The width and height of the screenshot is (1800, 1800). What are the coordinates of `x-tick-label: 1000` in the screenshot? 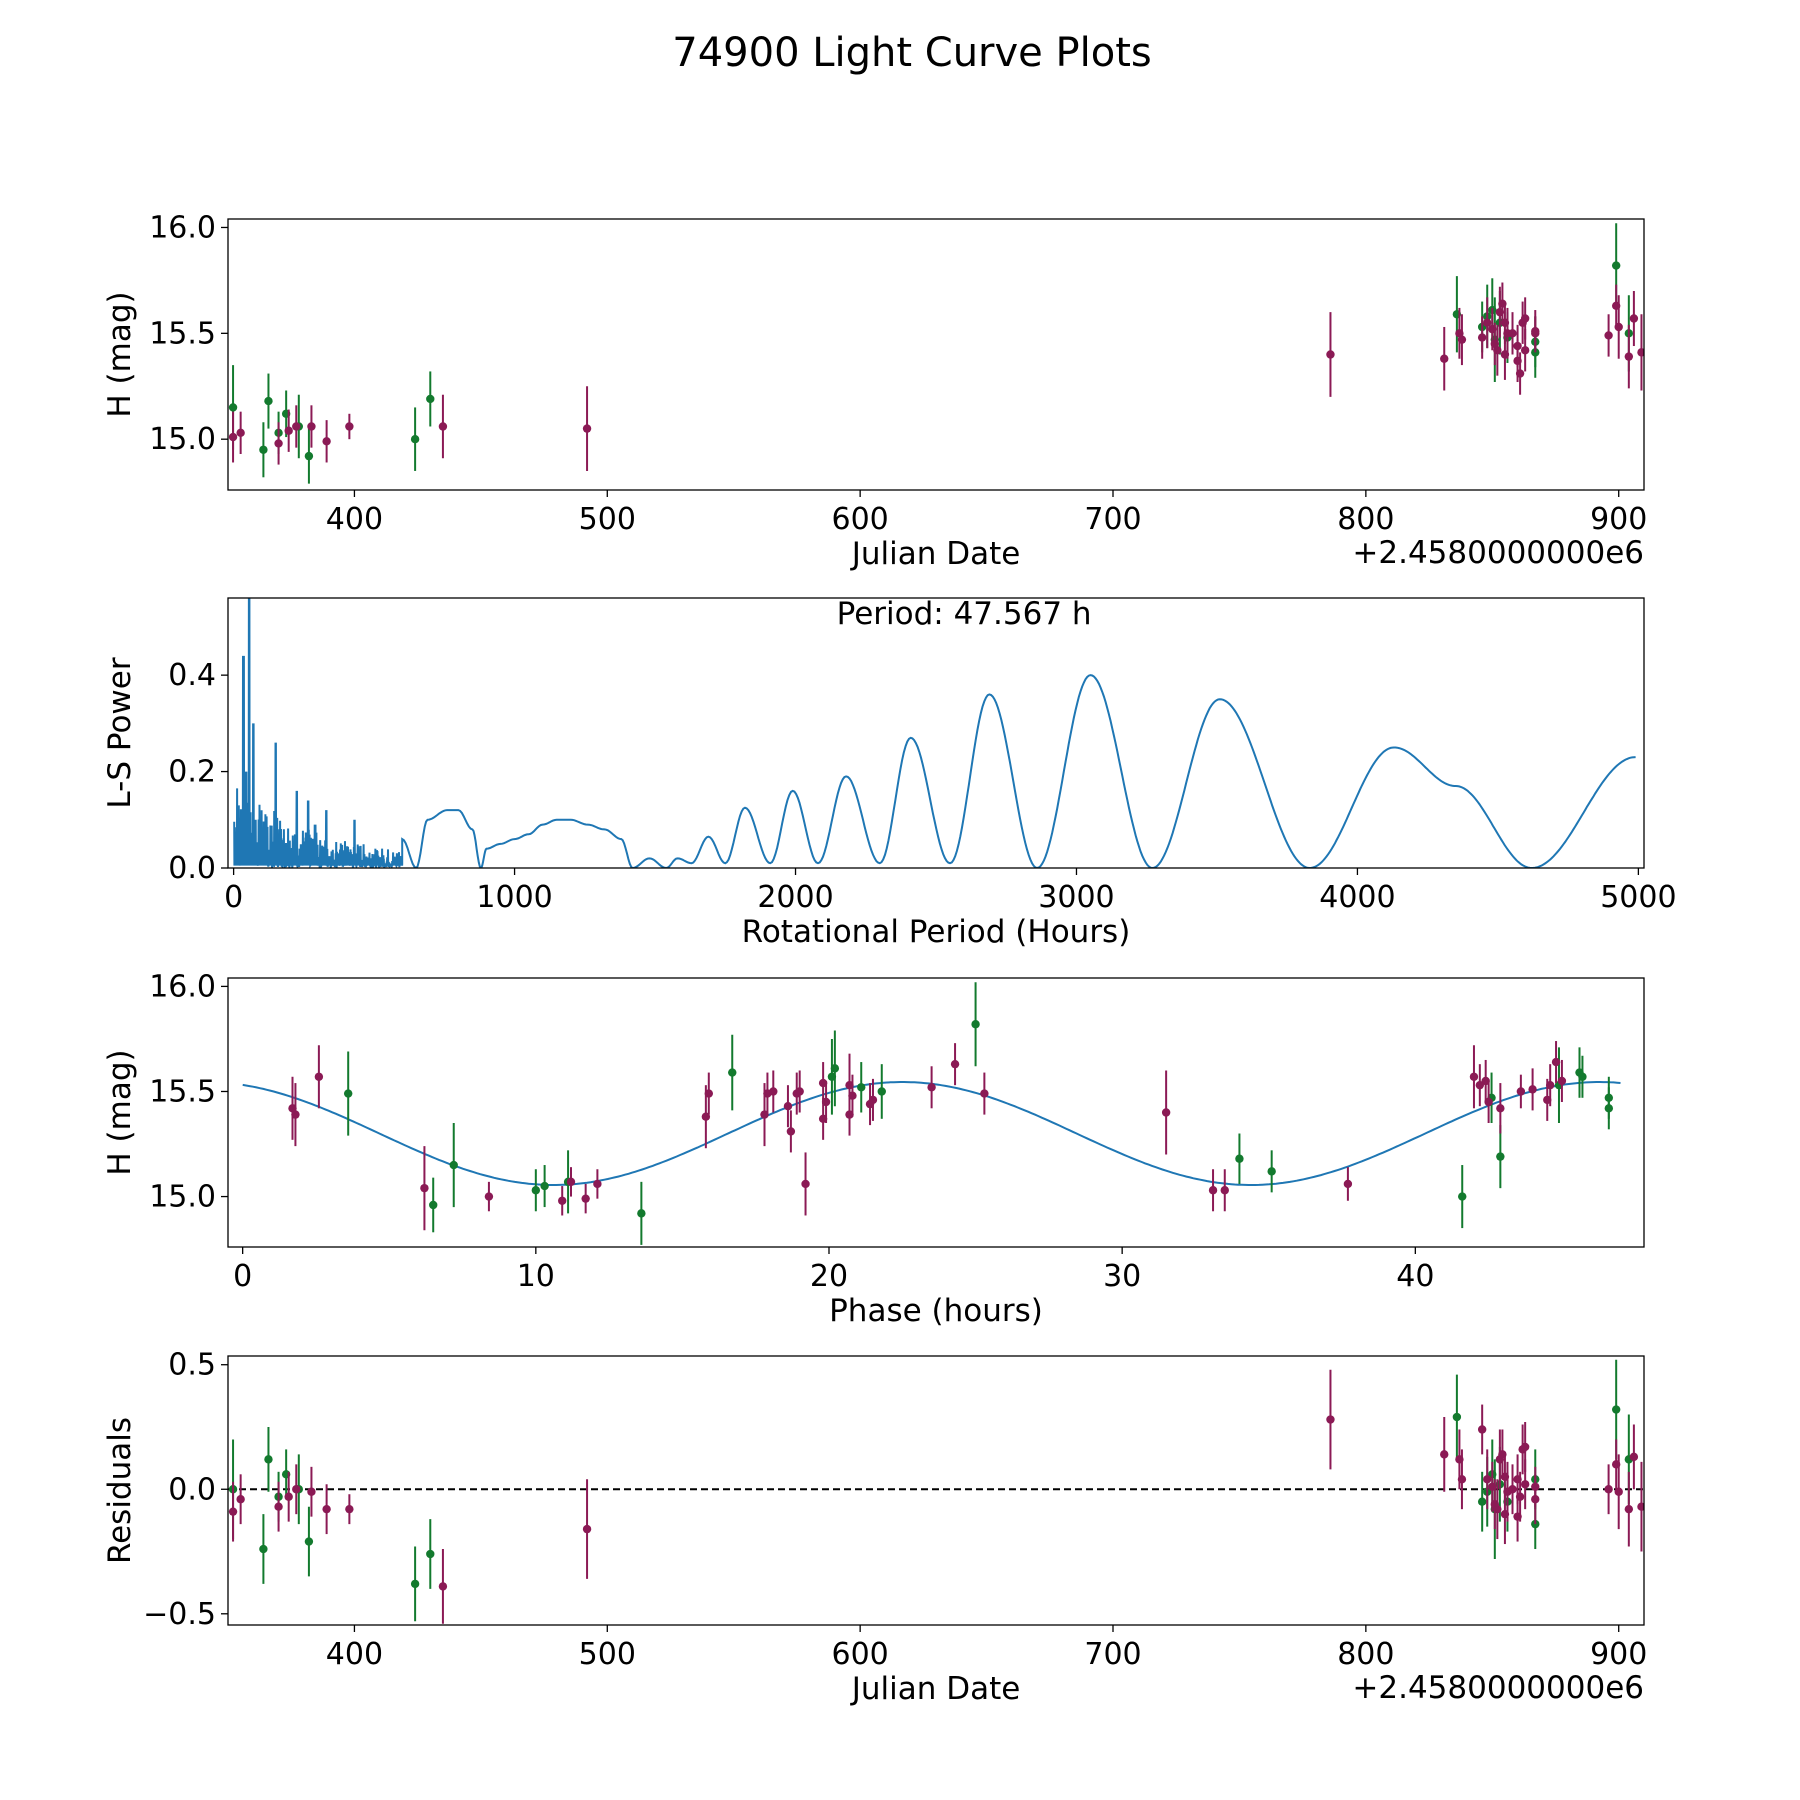 It's located at (514, 897).